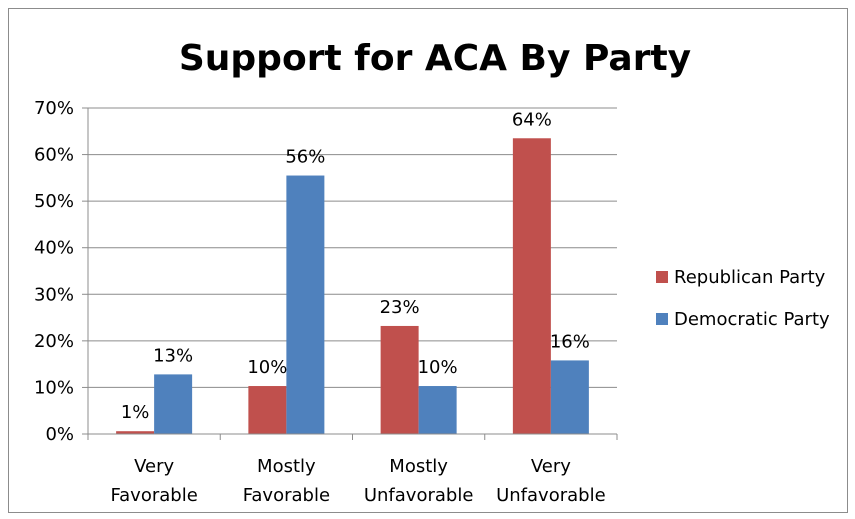 The image size is (855, 519). What do you see at coordinates (752, 319) in the screenshot?
I see `legend-label: Democratic Party` at bounding box center [752, 319].